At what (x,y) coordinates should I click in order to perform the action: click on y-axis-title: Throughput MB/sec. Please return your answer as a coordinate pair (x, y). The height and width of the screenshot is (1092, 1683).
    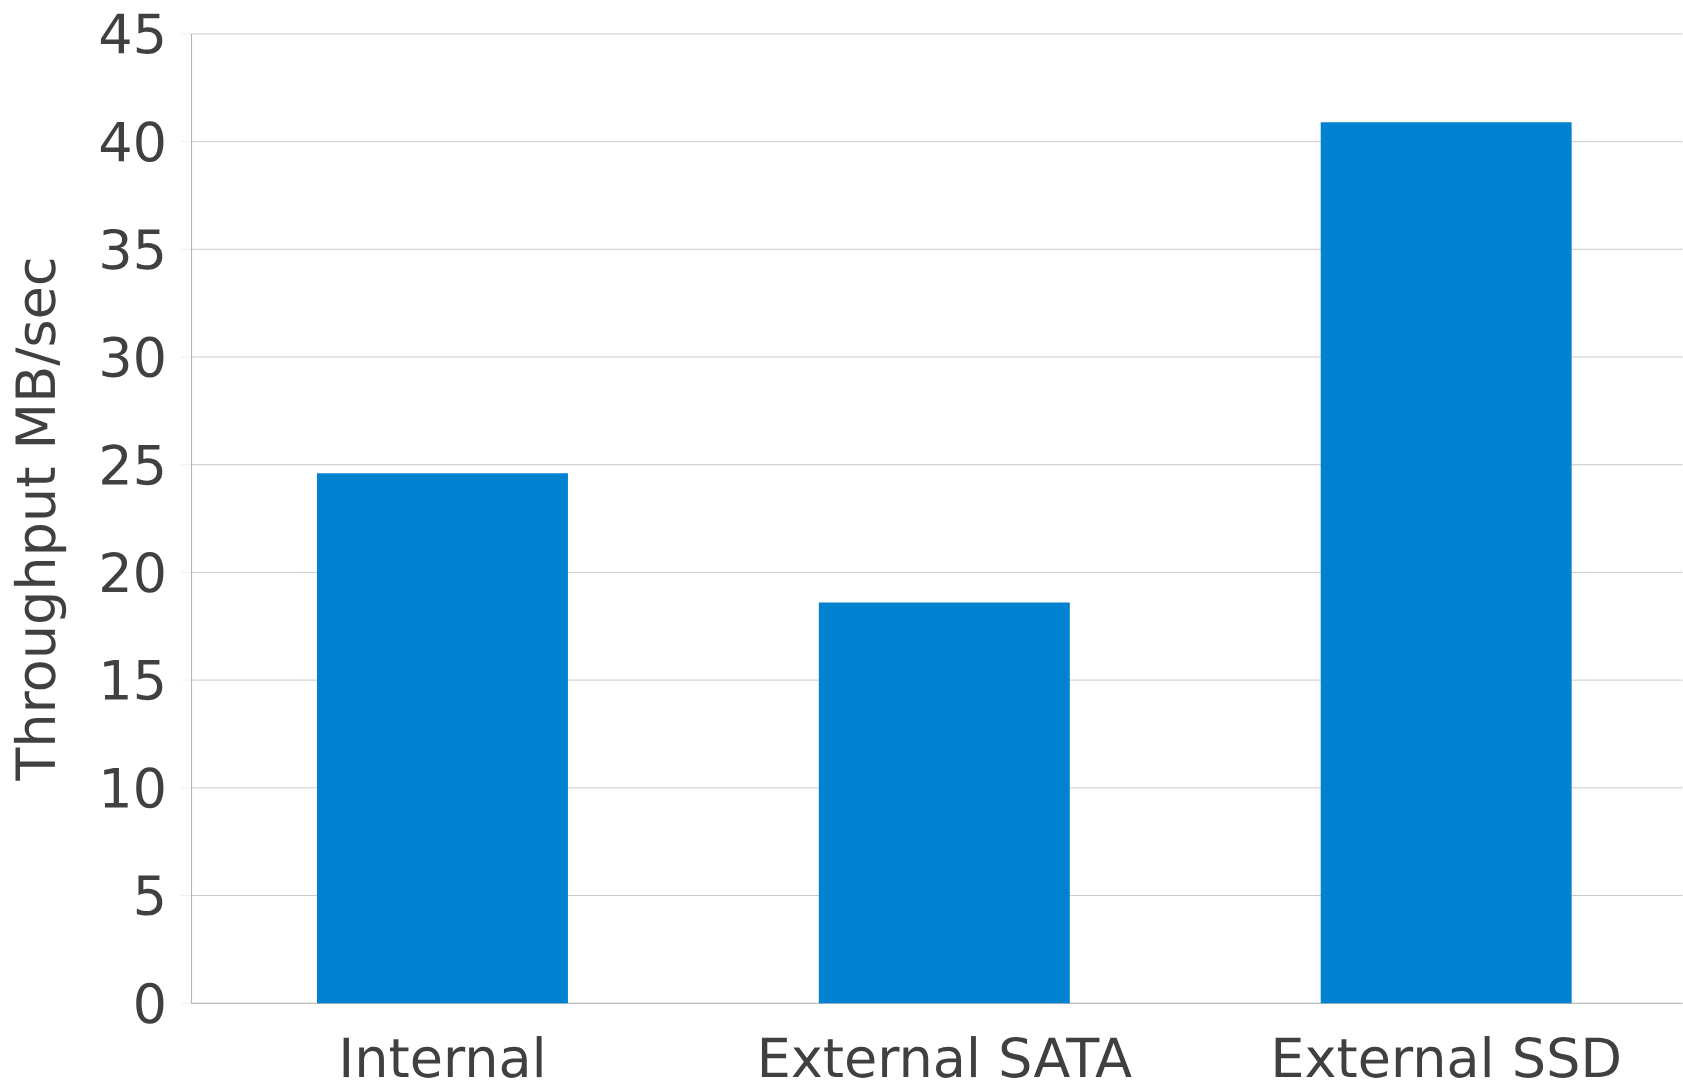
    Looking at the image, I should click on (40, 520).